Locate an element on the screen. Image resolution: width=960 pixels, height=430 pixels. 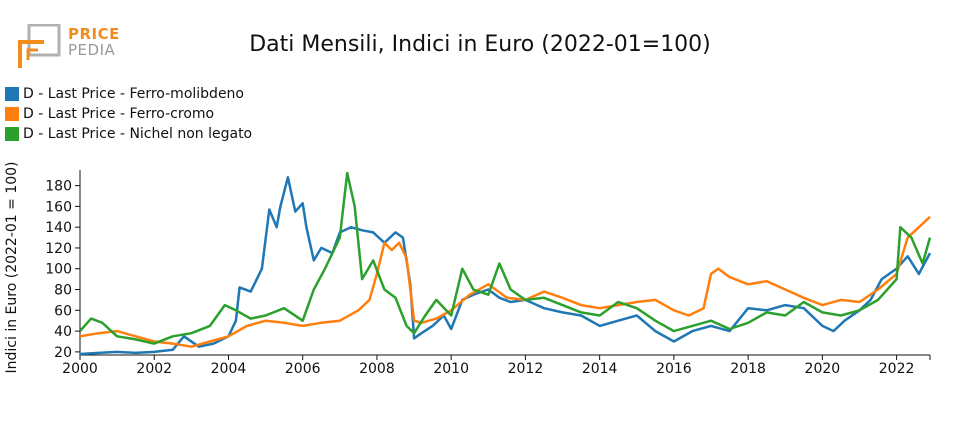
x-tick-label: 2016 is located at coordinates (674, 369).